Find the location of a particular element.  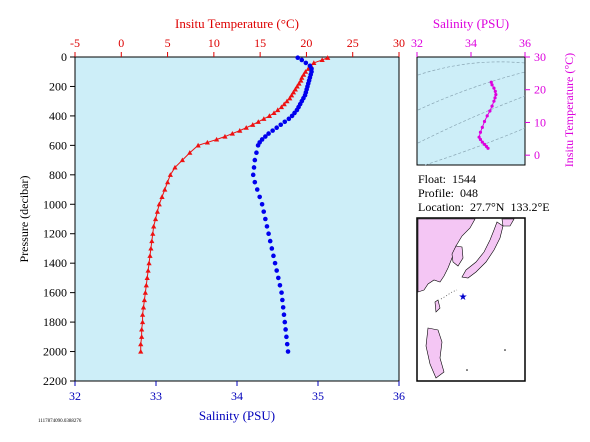

salinity-axis-ticks: 32 33 34 35 36 is located at coordinates (237, 392).